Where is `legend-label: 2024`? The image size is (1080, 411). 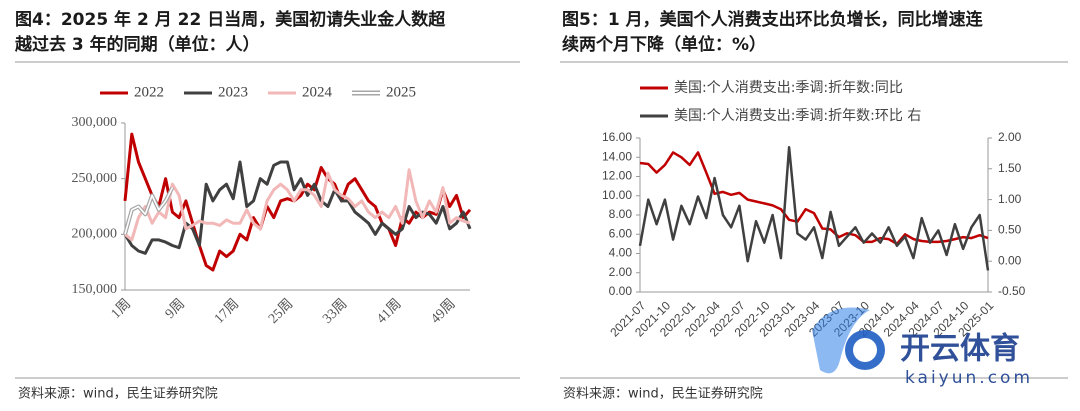
legend-label: 2024 is located at coordinates (317, 92).